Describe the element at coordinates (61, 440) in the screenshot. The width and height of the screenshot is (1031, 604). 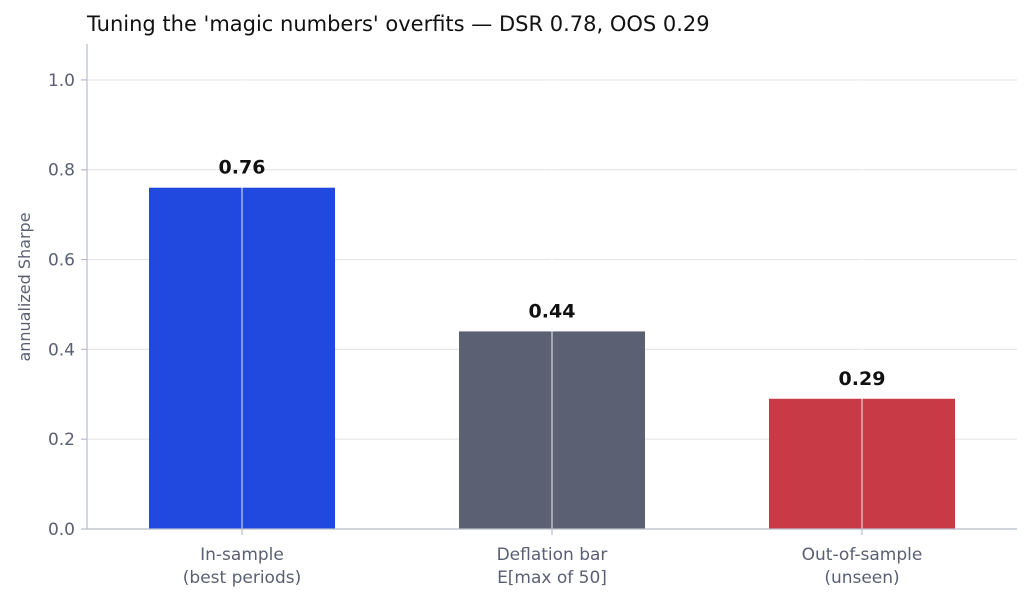
I see `y-tick-label: 0.2` at that location.